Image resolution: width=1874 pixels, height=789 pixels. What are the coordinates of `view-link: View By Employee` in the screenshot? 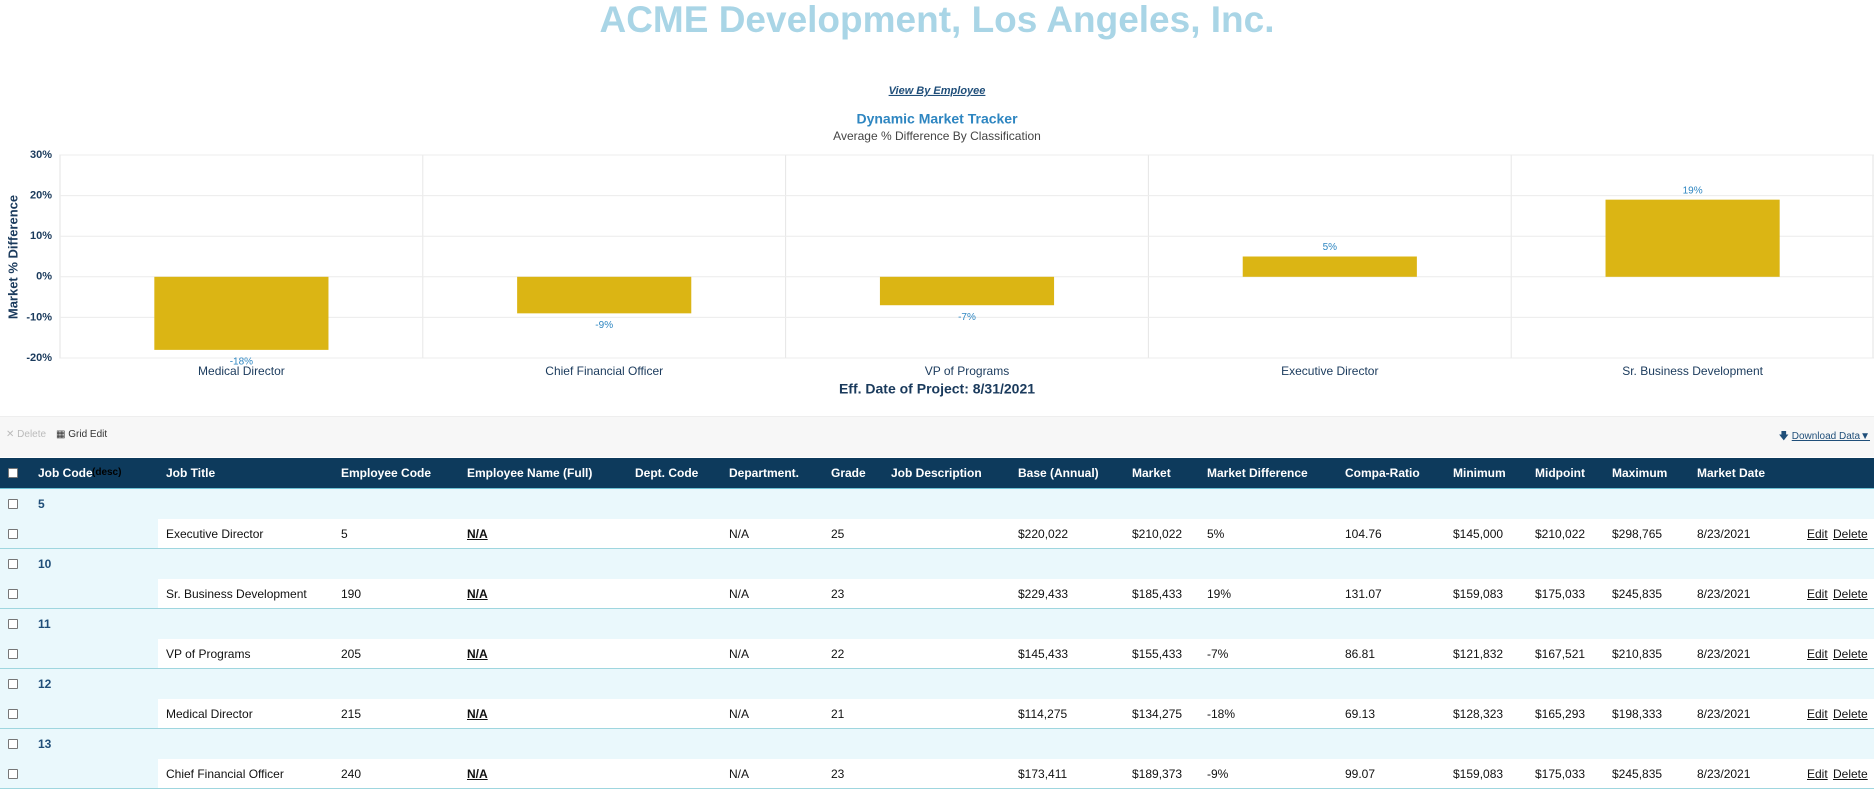 It's located at (937, 91).